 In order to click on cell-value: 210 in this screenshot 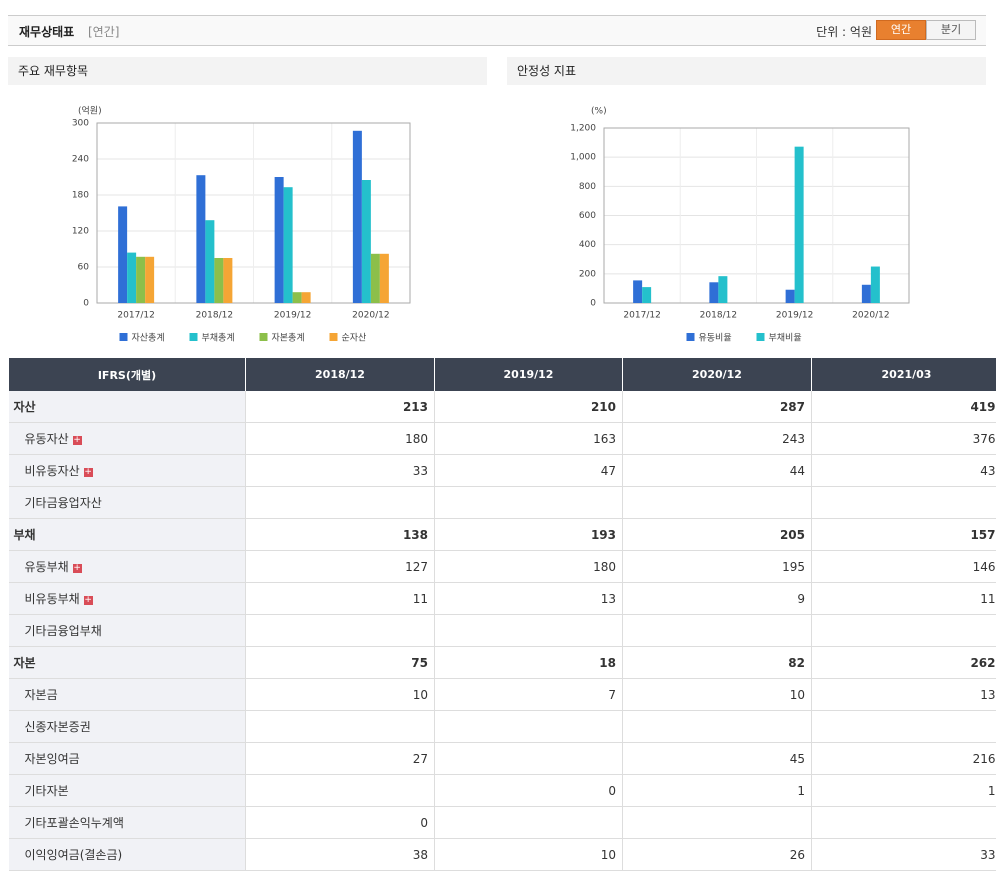, I will do `click(603, 407)`.